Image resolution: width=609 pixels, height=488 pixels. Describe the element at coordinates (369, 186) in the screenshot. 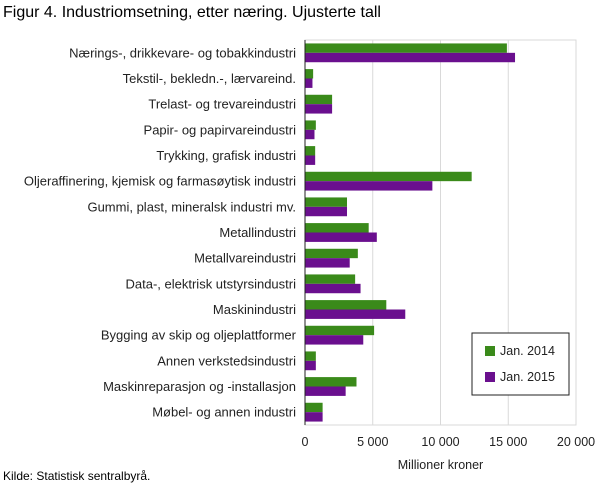

I see `bar-jan-2015-oljeraffinering-kjemisk-og-farmas-ytisk-industri` at that location.